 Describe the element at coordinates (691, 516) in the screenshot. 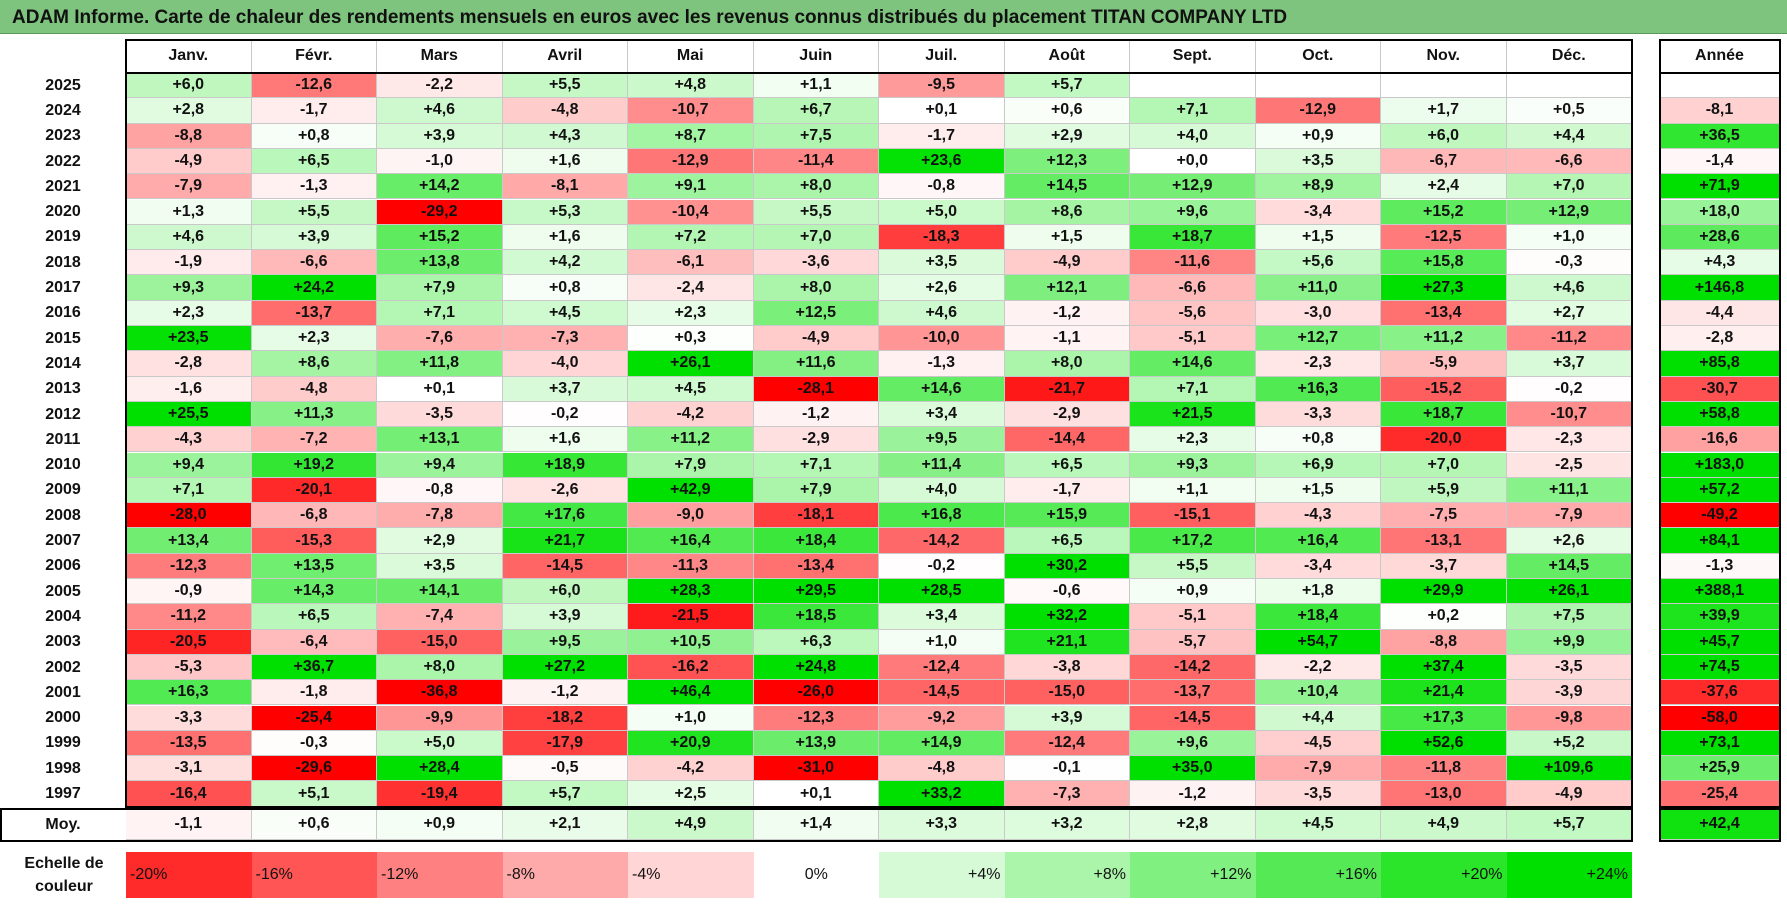

I see `heatmap-cell: -9,0` at that location.